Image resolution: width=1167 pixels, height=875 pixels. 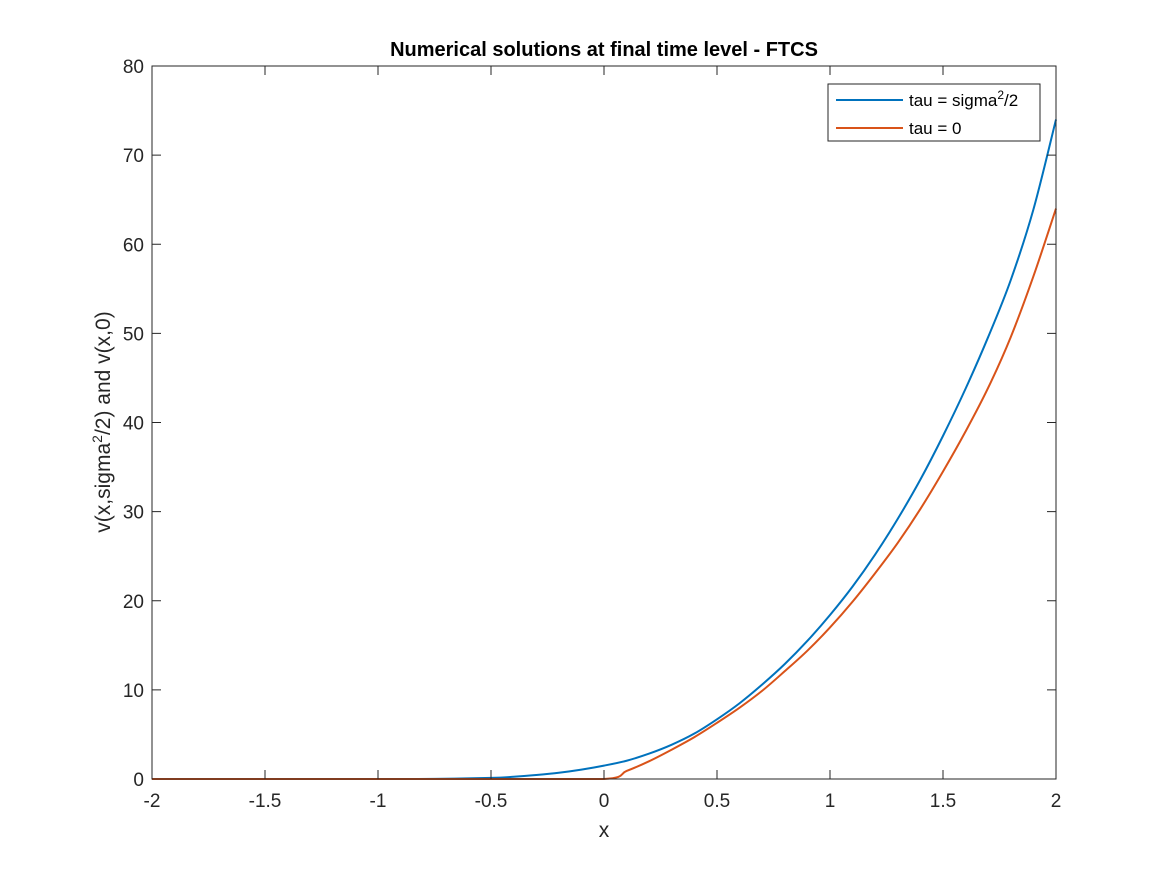 I want to click on x-tick-label: -1.5, so click(x=265, y=801).